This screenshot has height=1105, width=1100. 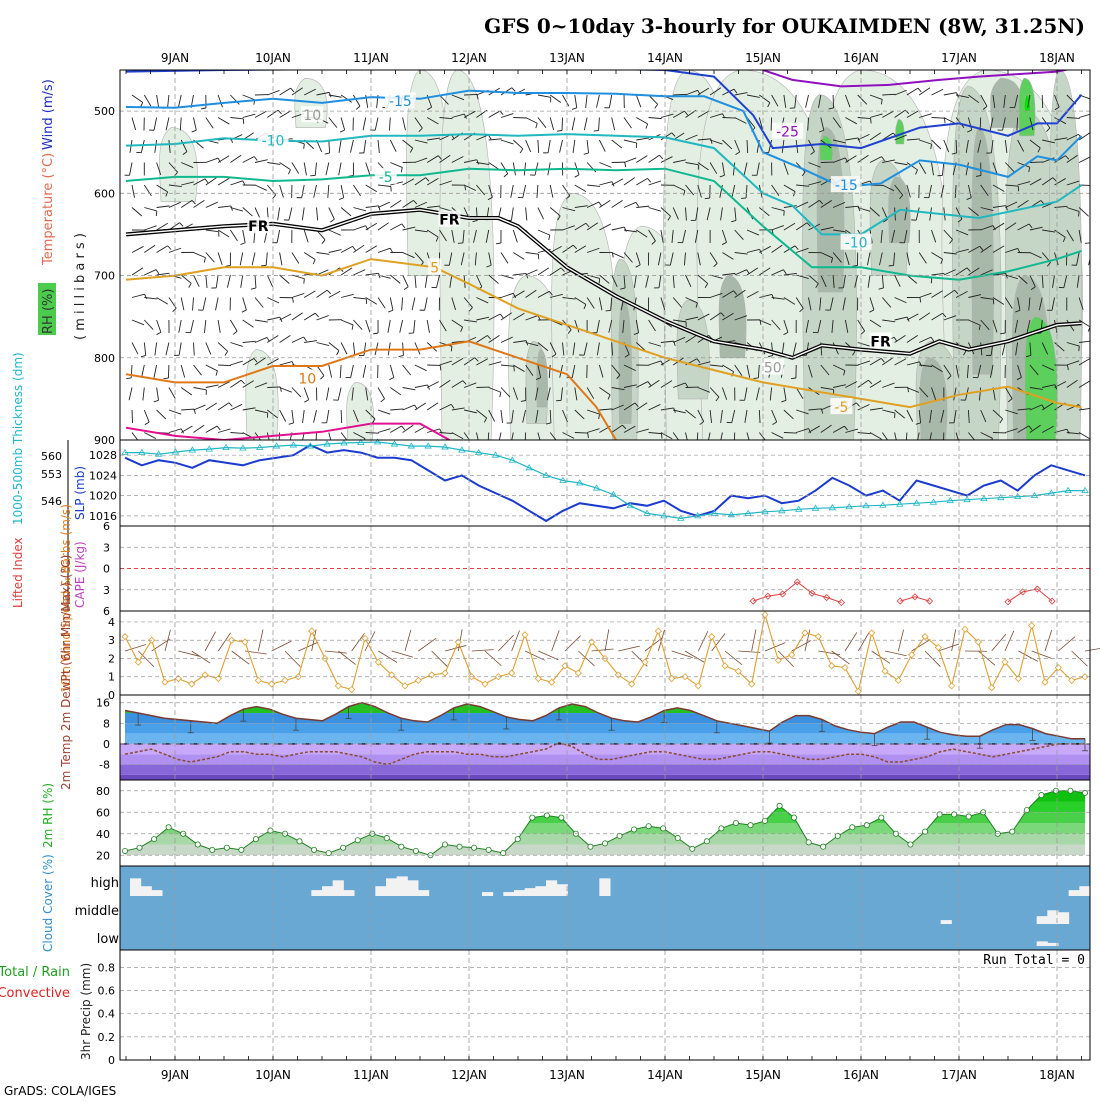 I want to click on wind-tick-label: 3, so click(x=111, y=640).